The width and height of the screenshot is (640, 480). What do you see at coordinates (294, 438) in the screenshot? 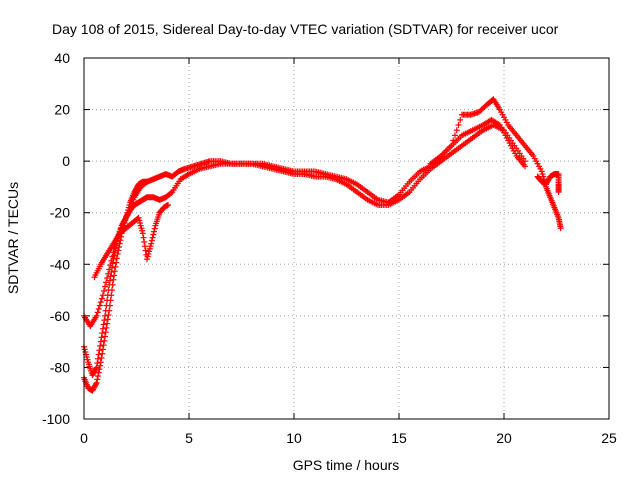
I see `x-tick-label: 10` at bounding box center [294, 438].